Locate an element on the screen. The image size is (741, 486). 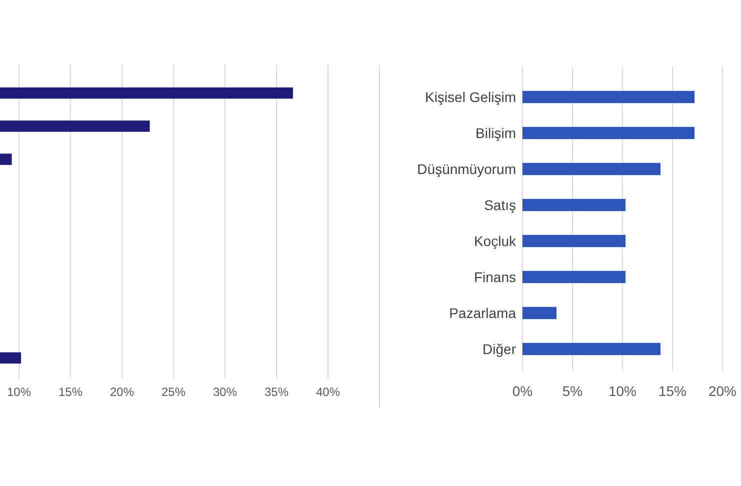
y-tick-label: Kişisel Gelişim is located at coordinates (470, 96).